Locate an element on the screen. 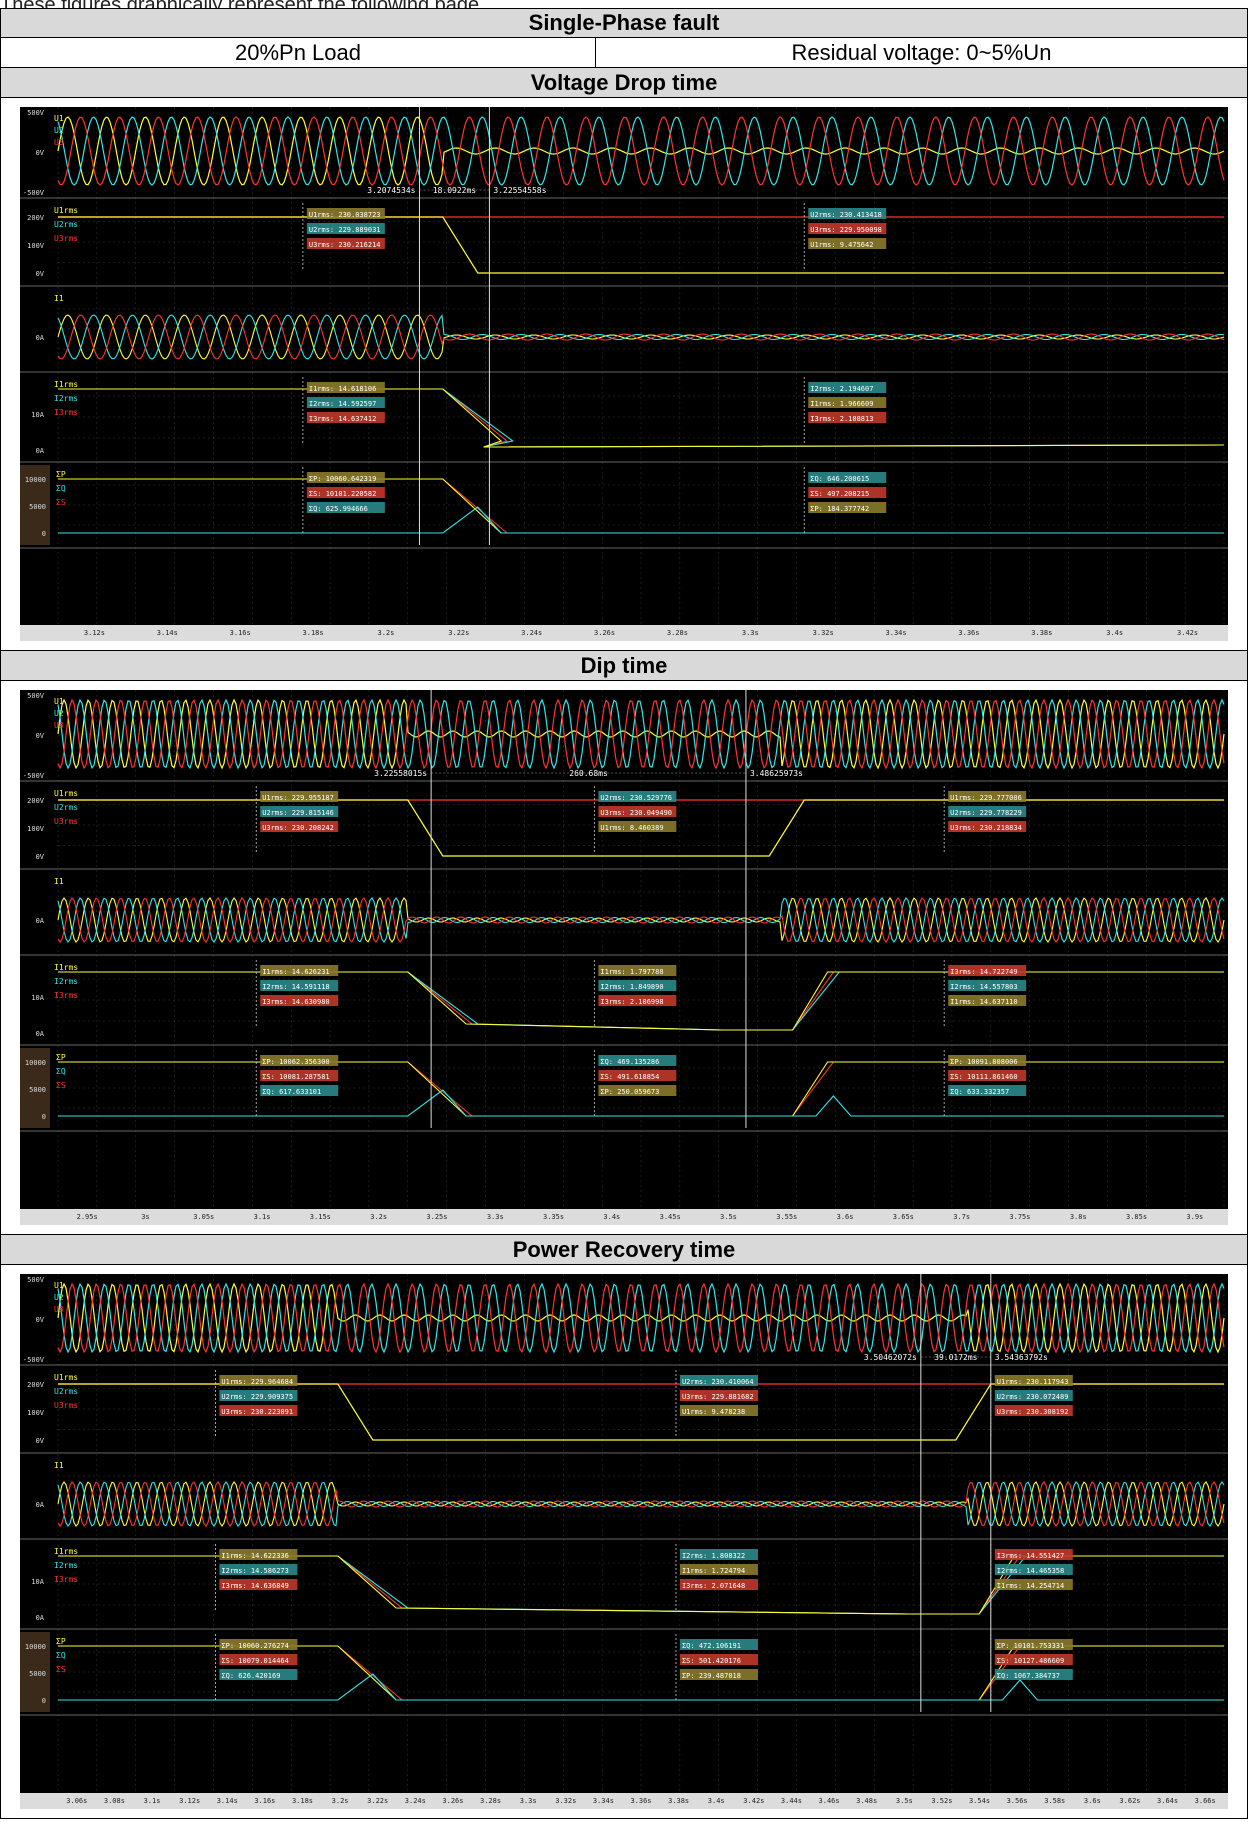 This screenshot has width=1248, height=1822. x-tick-label: 3.28s is located at coordinates (677, 633).